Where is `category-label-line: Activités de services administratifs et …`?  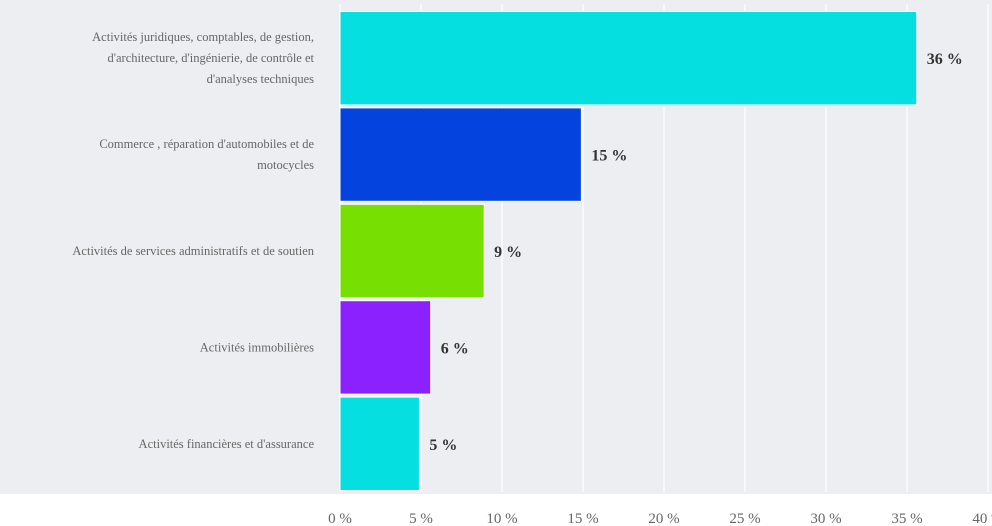 category-label-line: Activités de services administratifs et … is located at coordinates (193, 251).